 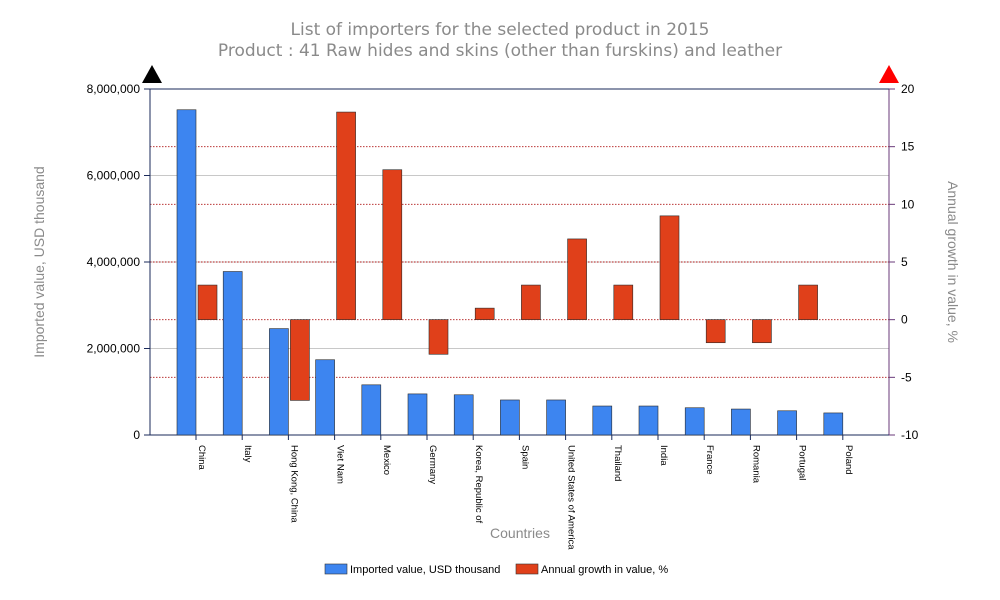 I want to click on y-tick-label-right: 15, so click(x=908, y=147).